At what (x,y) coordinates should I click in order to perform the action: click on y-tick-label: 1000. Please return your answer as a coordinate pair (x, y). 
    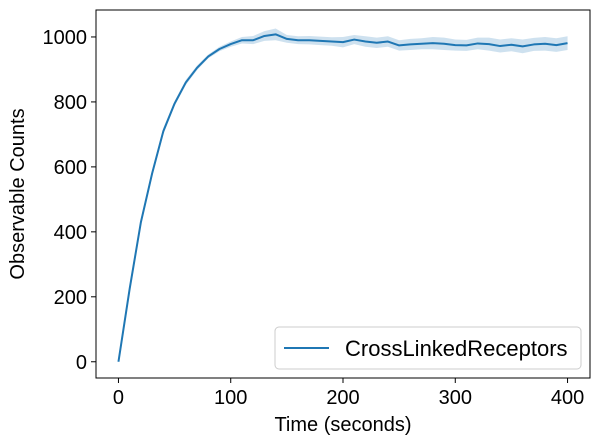
    Looking at the image, I should click on (65, 38).